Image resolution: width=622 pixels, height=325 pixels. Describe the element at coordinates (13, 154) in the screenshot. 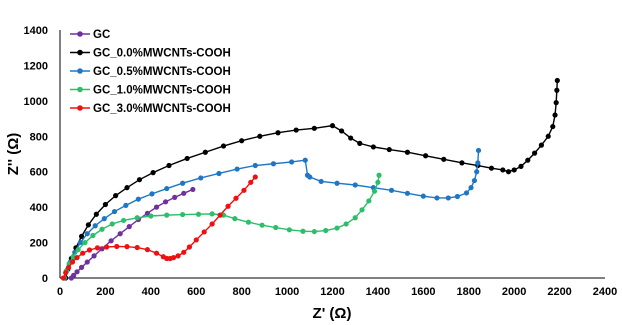

I see `y-axis-title: Z'' (Ω)` at that location.